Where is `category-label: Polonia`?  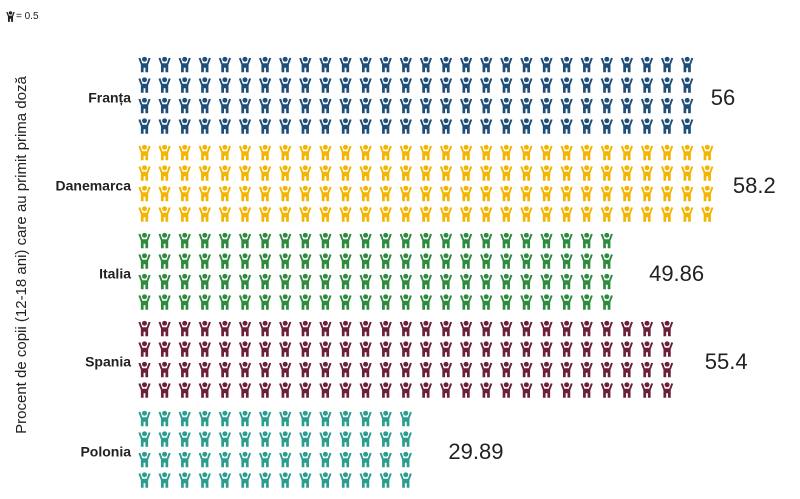 category-label: Polonia is located at coordinates (105, 452).